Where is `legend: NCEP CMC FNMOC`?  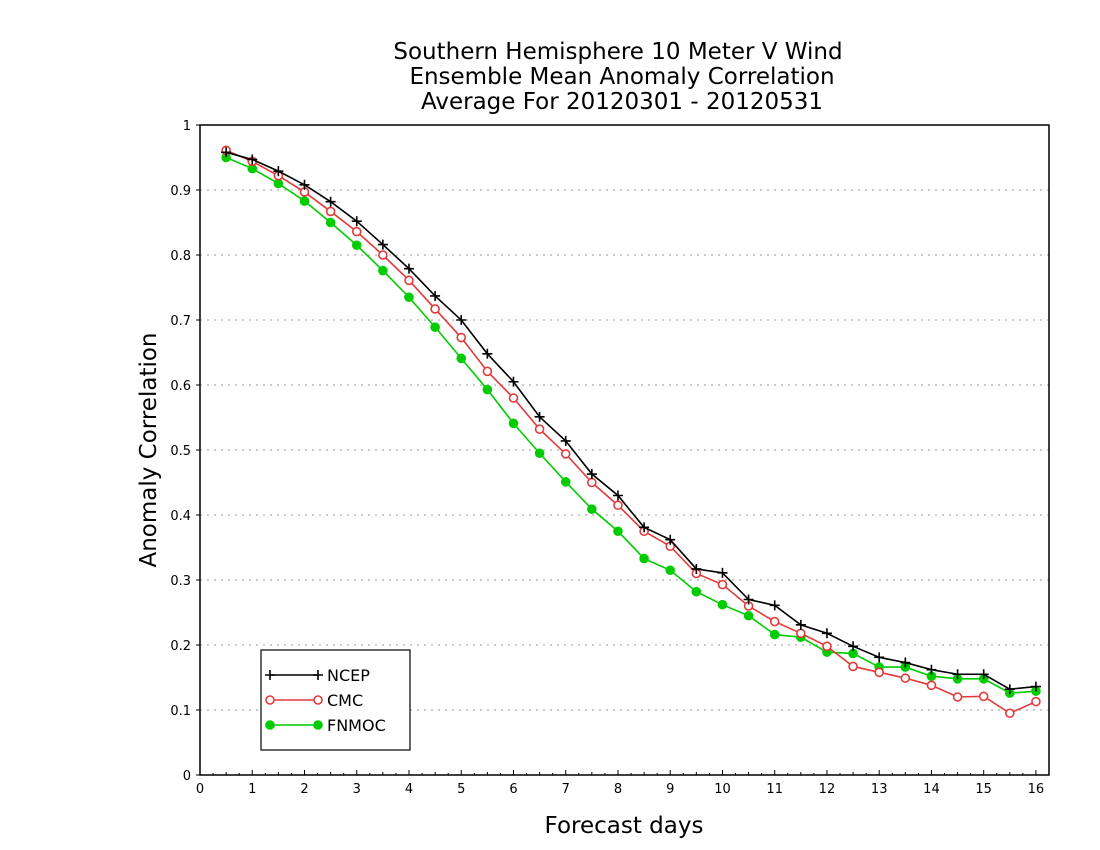
legend: NCEP CMC FNMOC is located at coordinates (335, 700).